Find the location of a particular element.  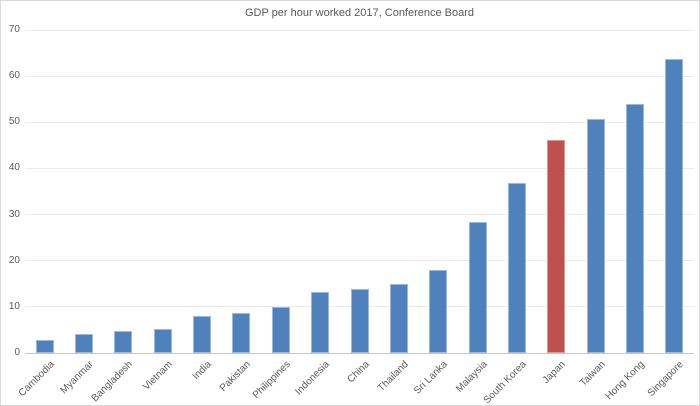

bar-vietnam is located at coordinates (162, 341).